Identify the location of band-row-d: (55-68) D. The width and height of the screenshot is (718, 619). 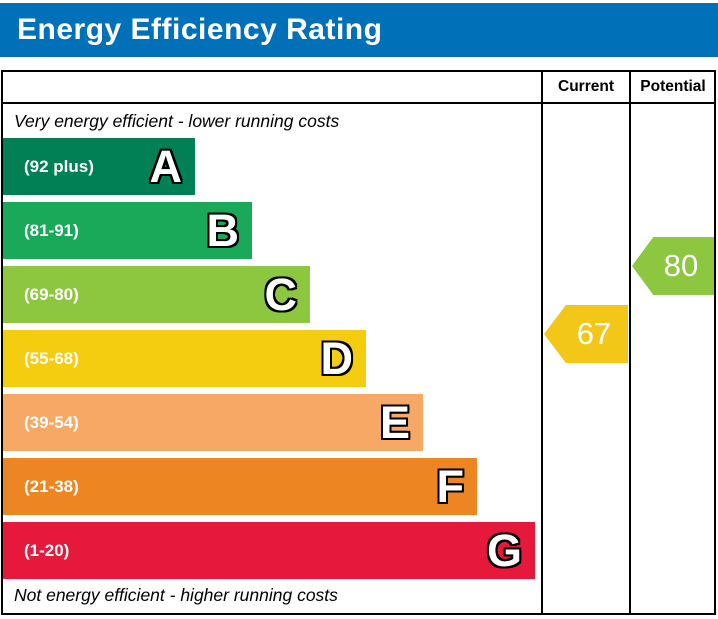
(184, 358).